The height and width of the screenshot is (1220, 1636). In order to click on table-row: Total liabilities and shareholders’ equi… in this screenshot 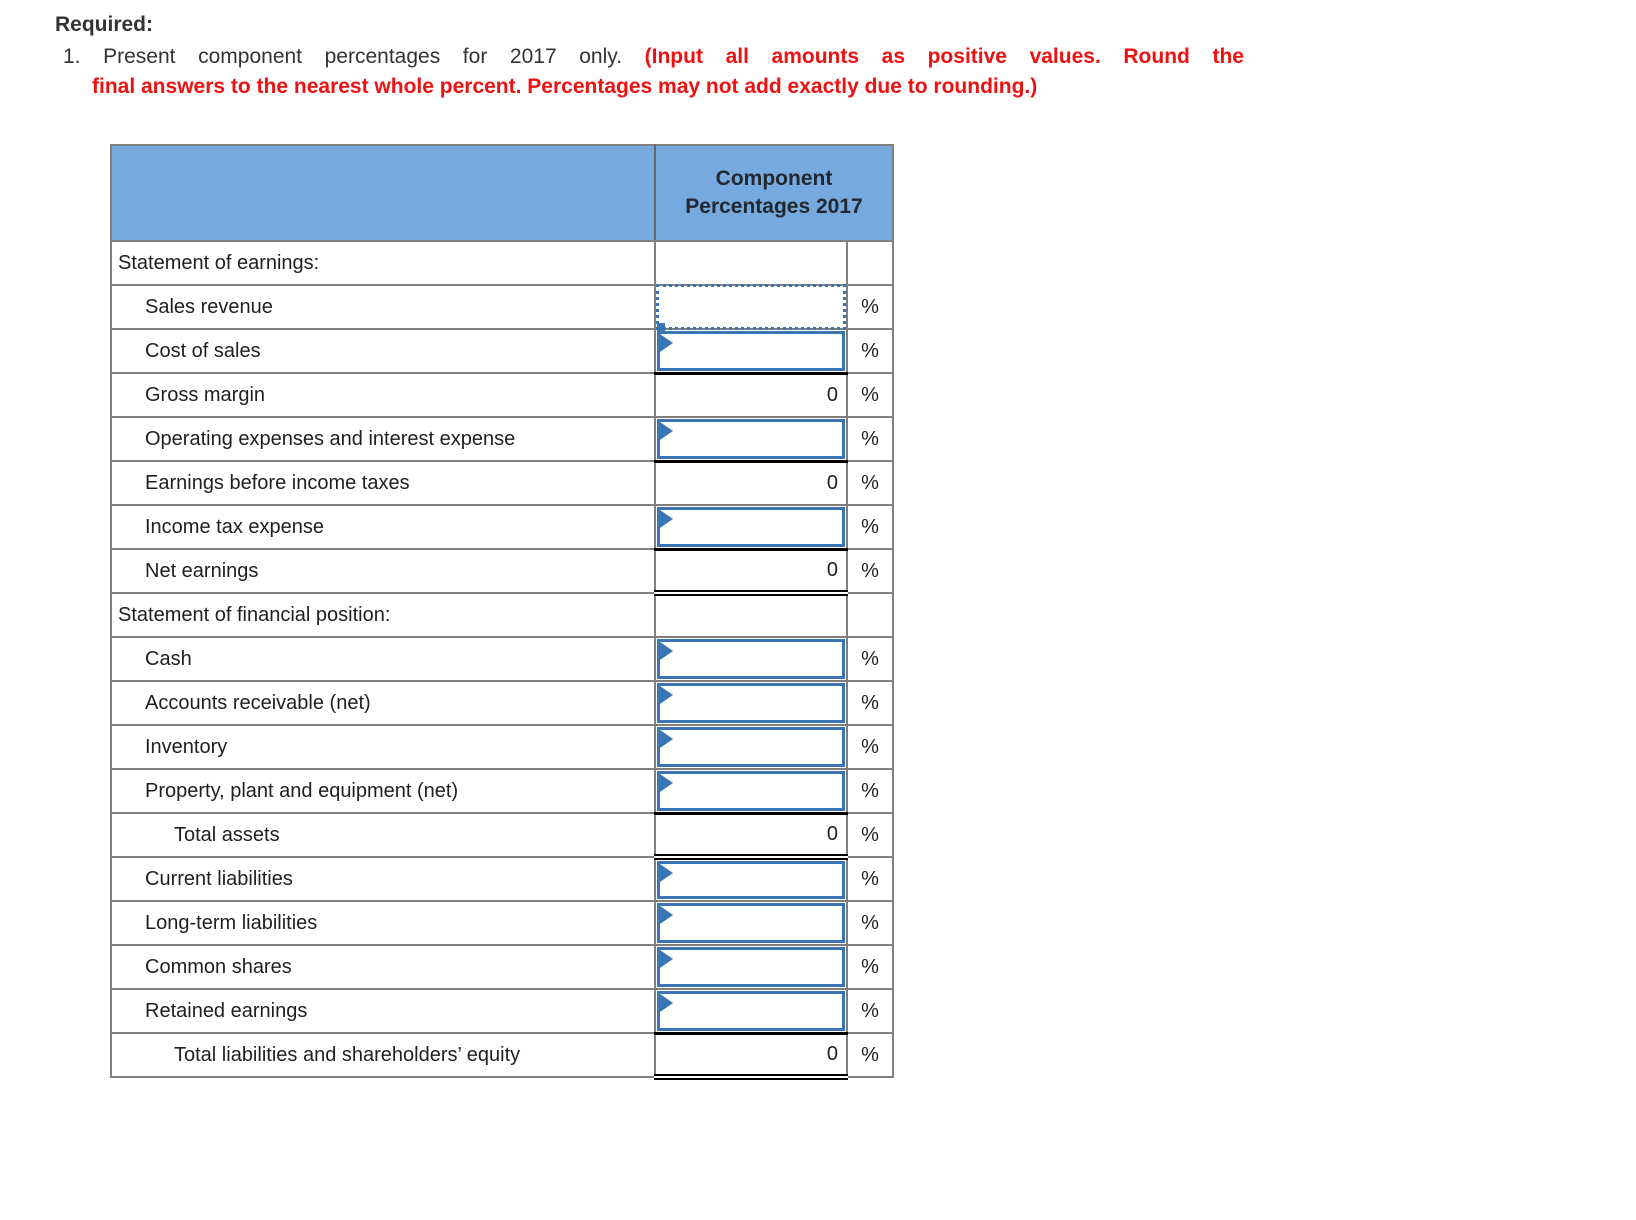, I will do `click(502, 1056)`.